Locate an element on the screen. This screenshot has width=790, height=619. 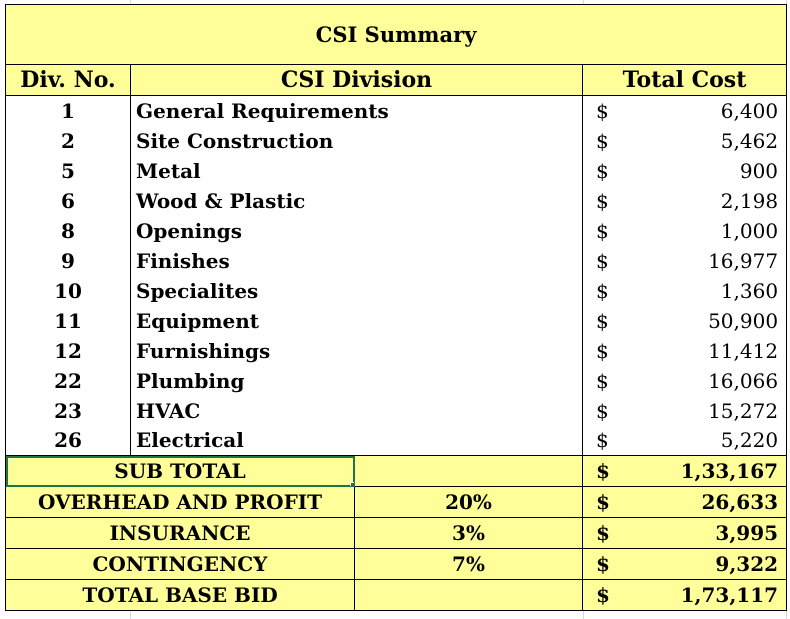
table-row: 5 Metal $900 is located at coordinates (396, 170).